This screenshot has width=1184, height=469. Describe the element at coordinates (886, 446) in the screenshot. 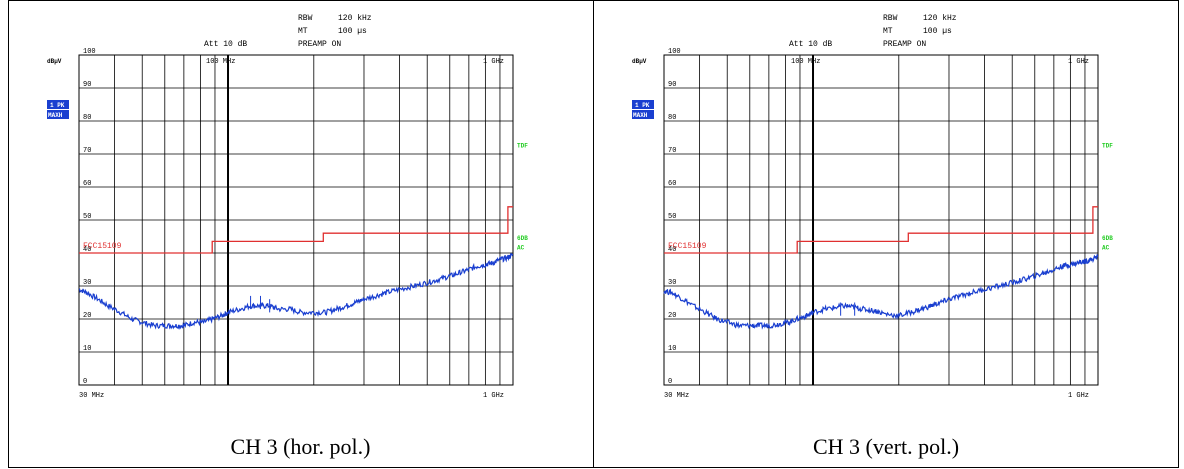

I see `panel-caption: CH 3 (vert. pol.)` at that location.